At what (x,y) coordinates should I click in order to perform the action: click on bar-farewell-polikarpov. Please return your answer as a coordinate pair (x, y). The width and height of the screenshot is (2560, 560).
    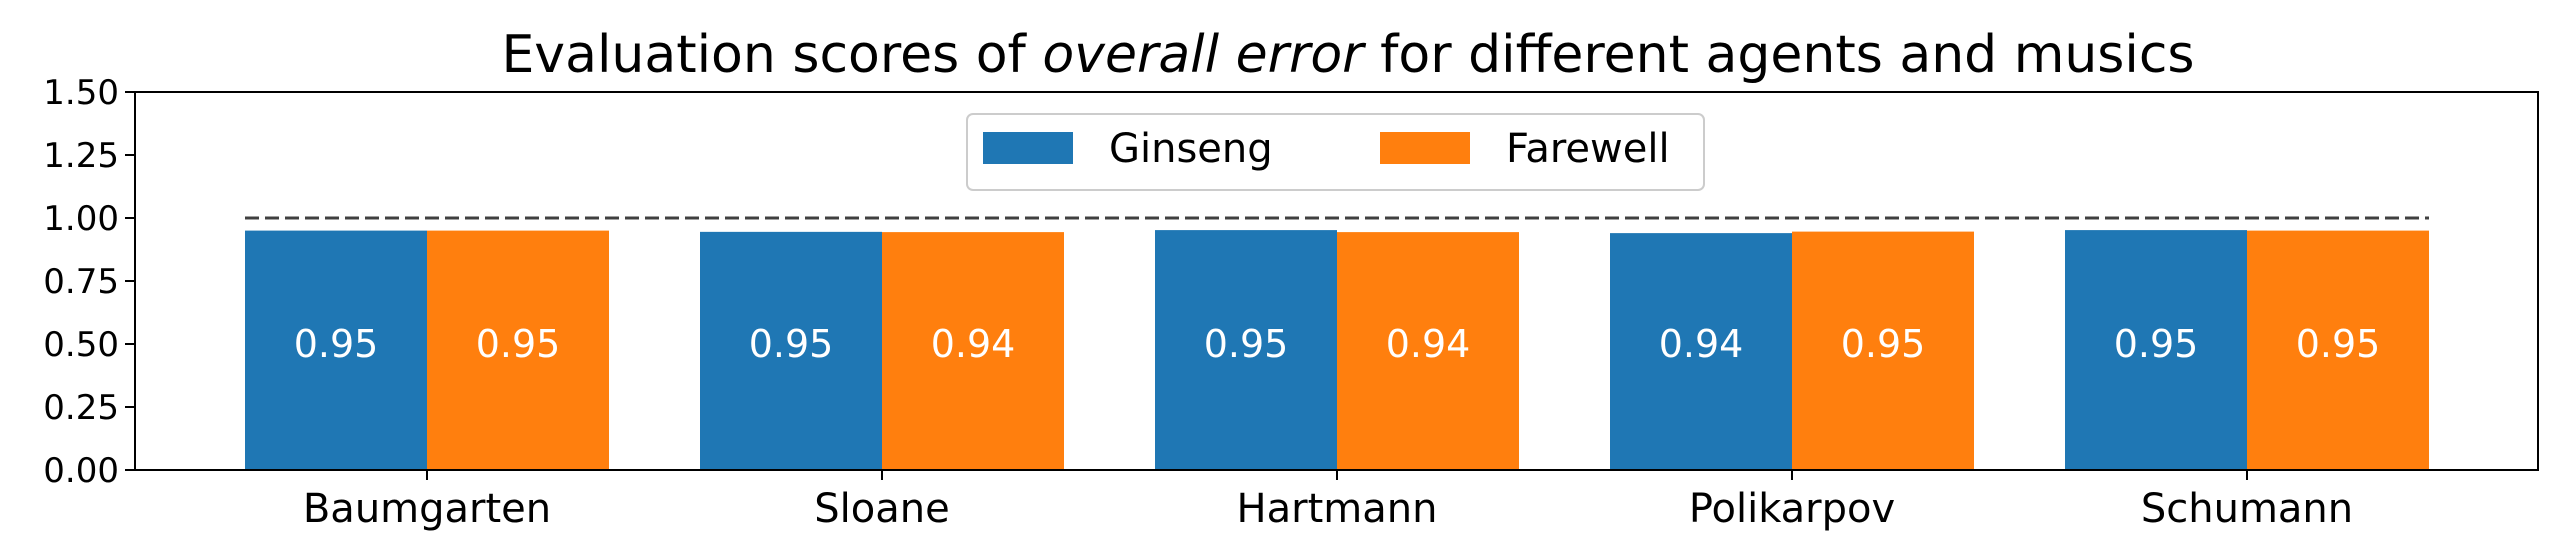
    Looking at the image, I should click on (1883, 350).